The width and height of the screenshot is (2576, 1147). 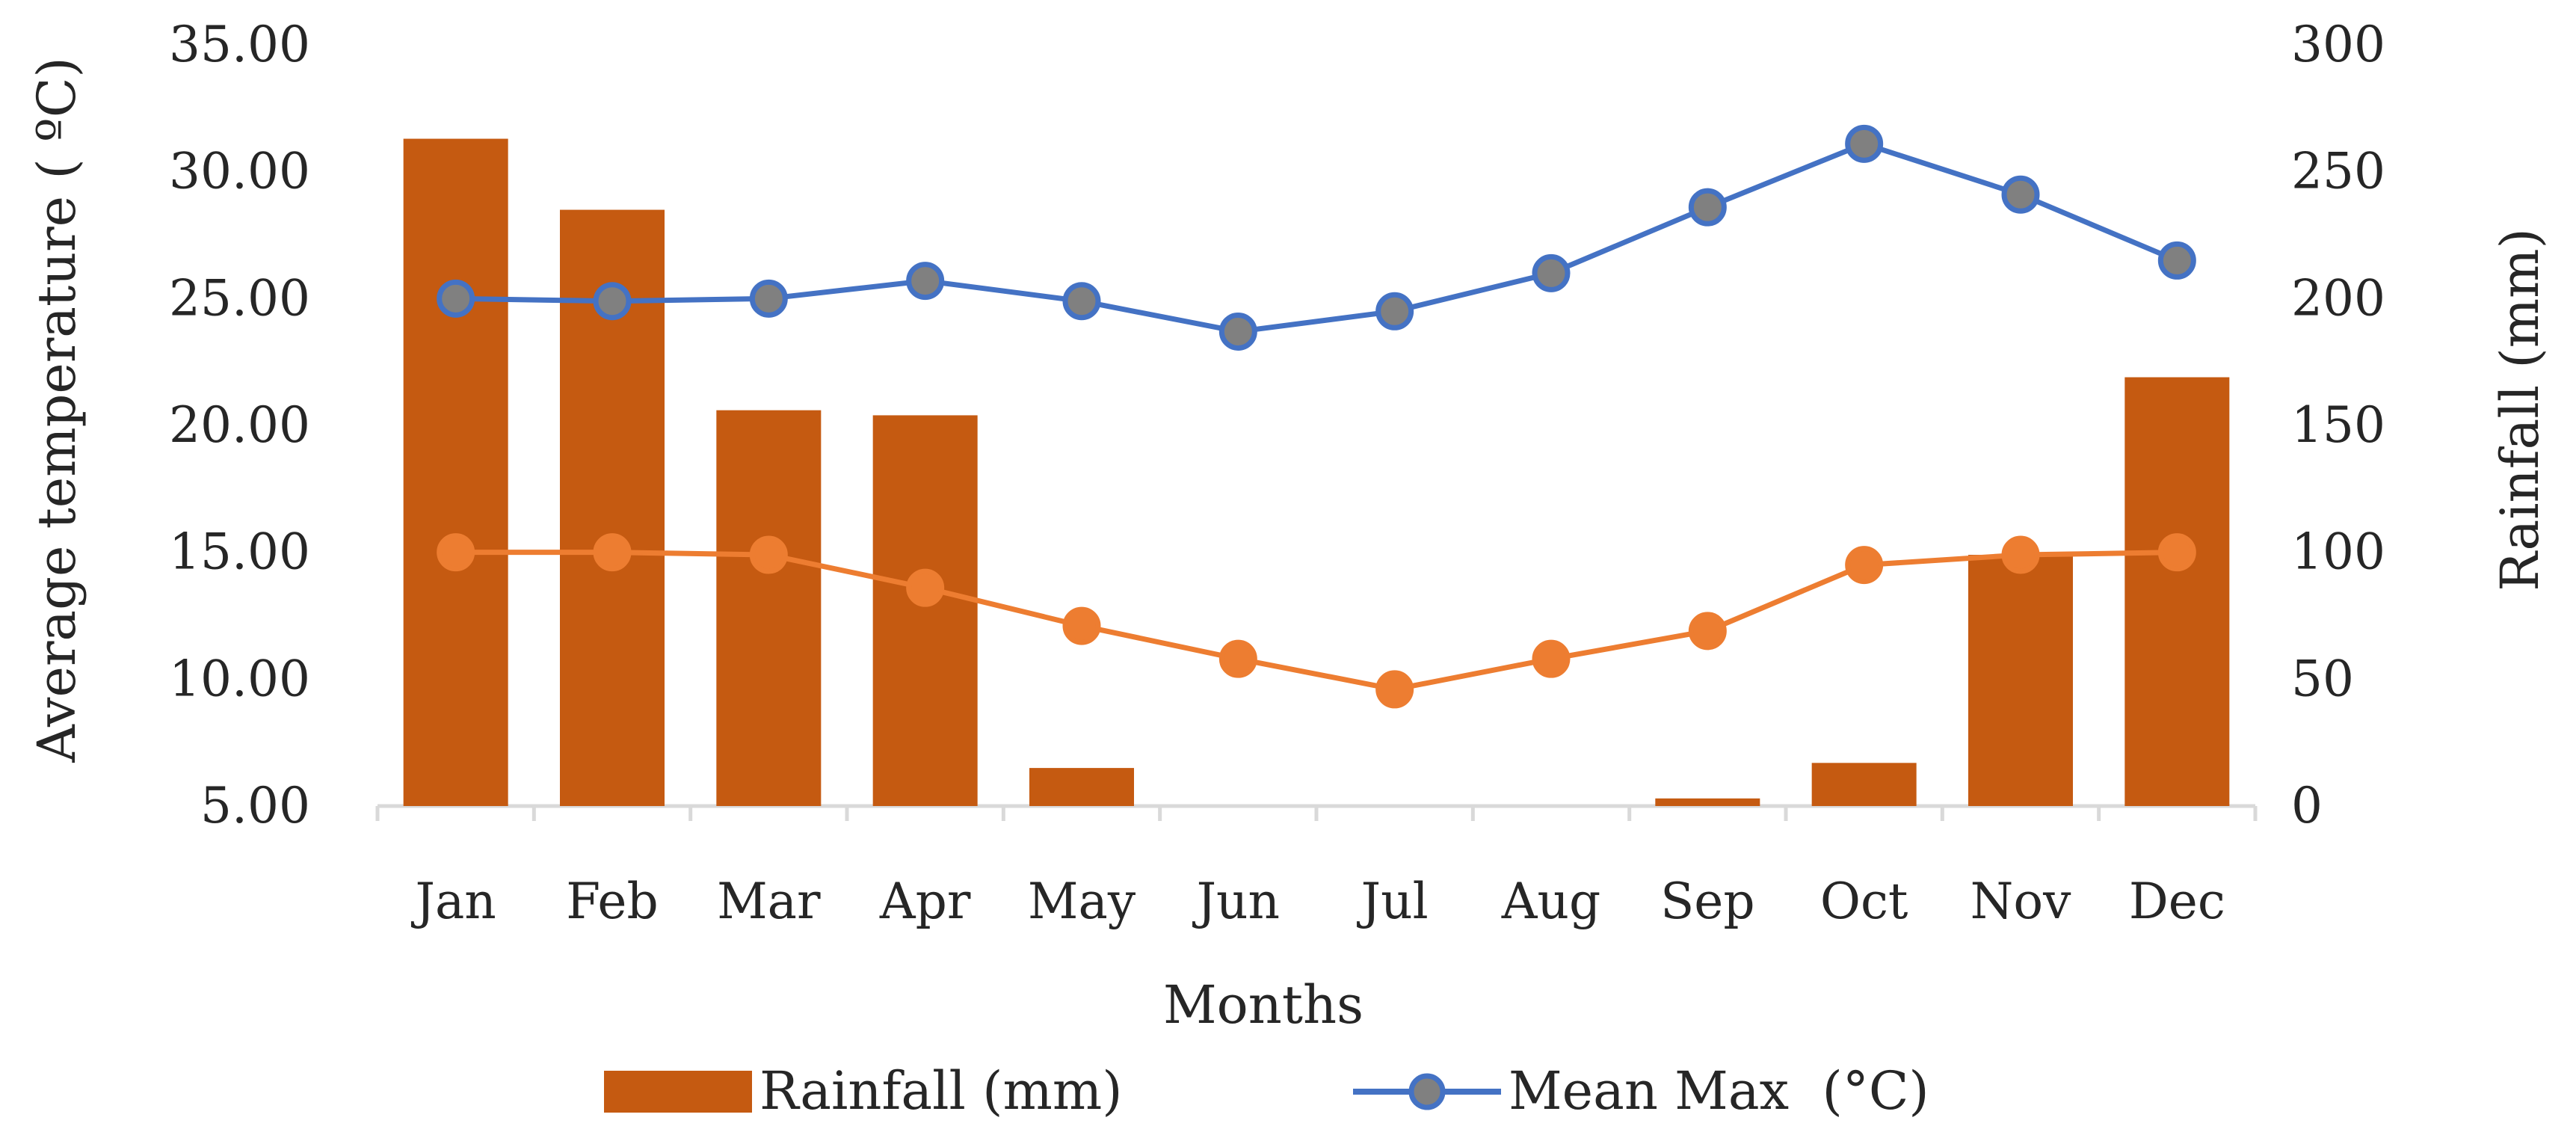 I want to click on mean-max-point-aug, so click(x=1551, y=272).